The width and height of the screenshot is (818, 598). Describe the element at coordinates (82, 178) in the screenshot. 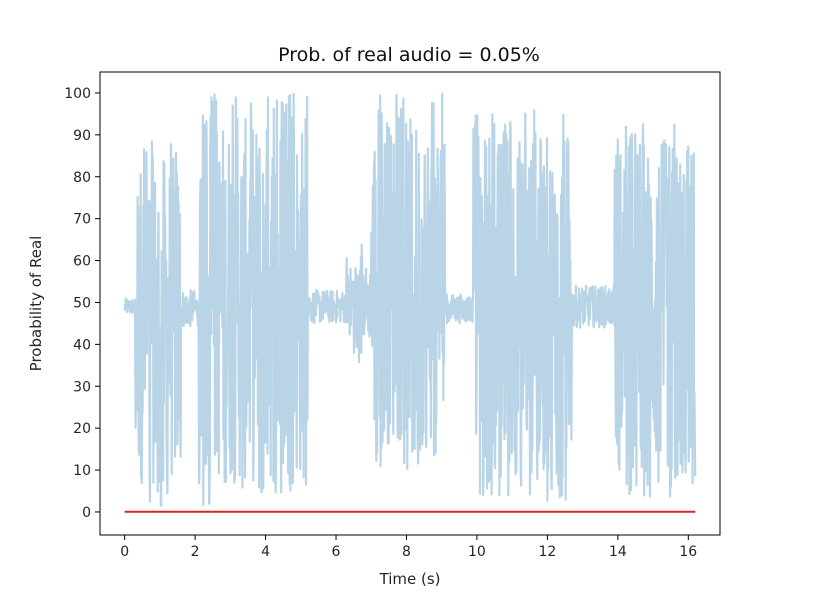

I see `y-tick-label: 80` at that location.